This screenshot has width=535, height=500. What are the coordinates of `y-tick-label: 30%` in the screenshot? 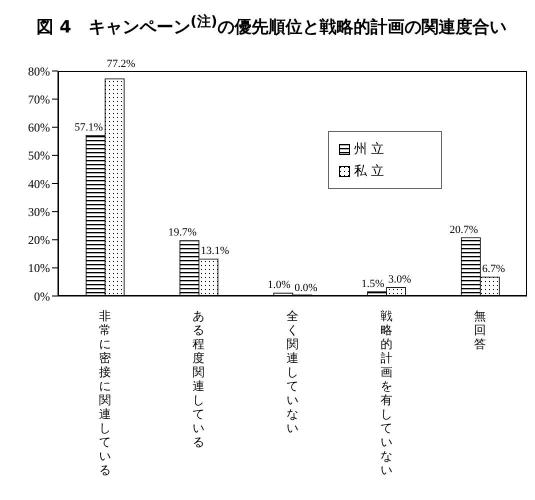 It's located at (39, 211).